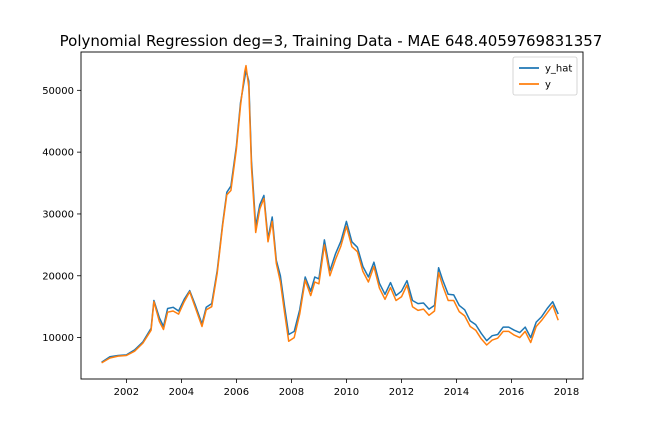  I want to click on legend-label: y_hat, so click(558, 69).